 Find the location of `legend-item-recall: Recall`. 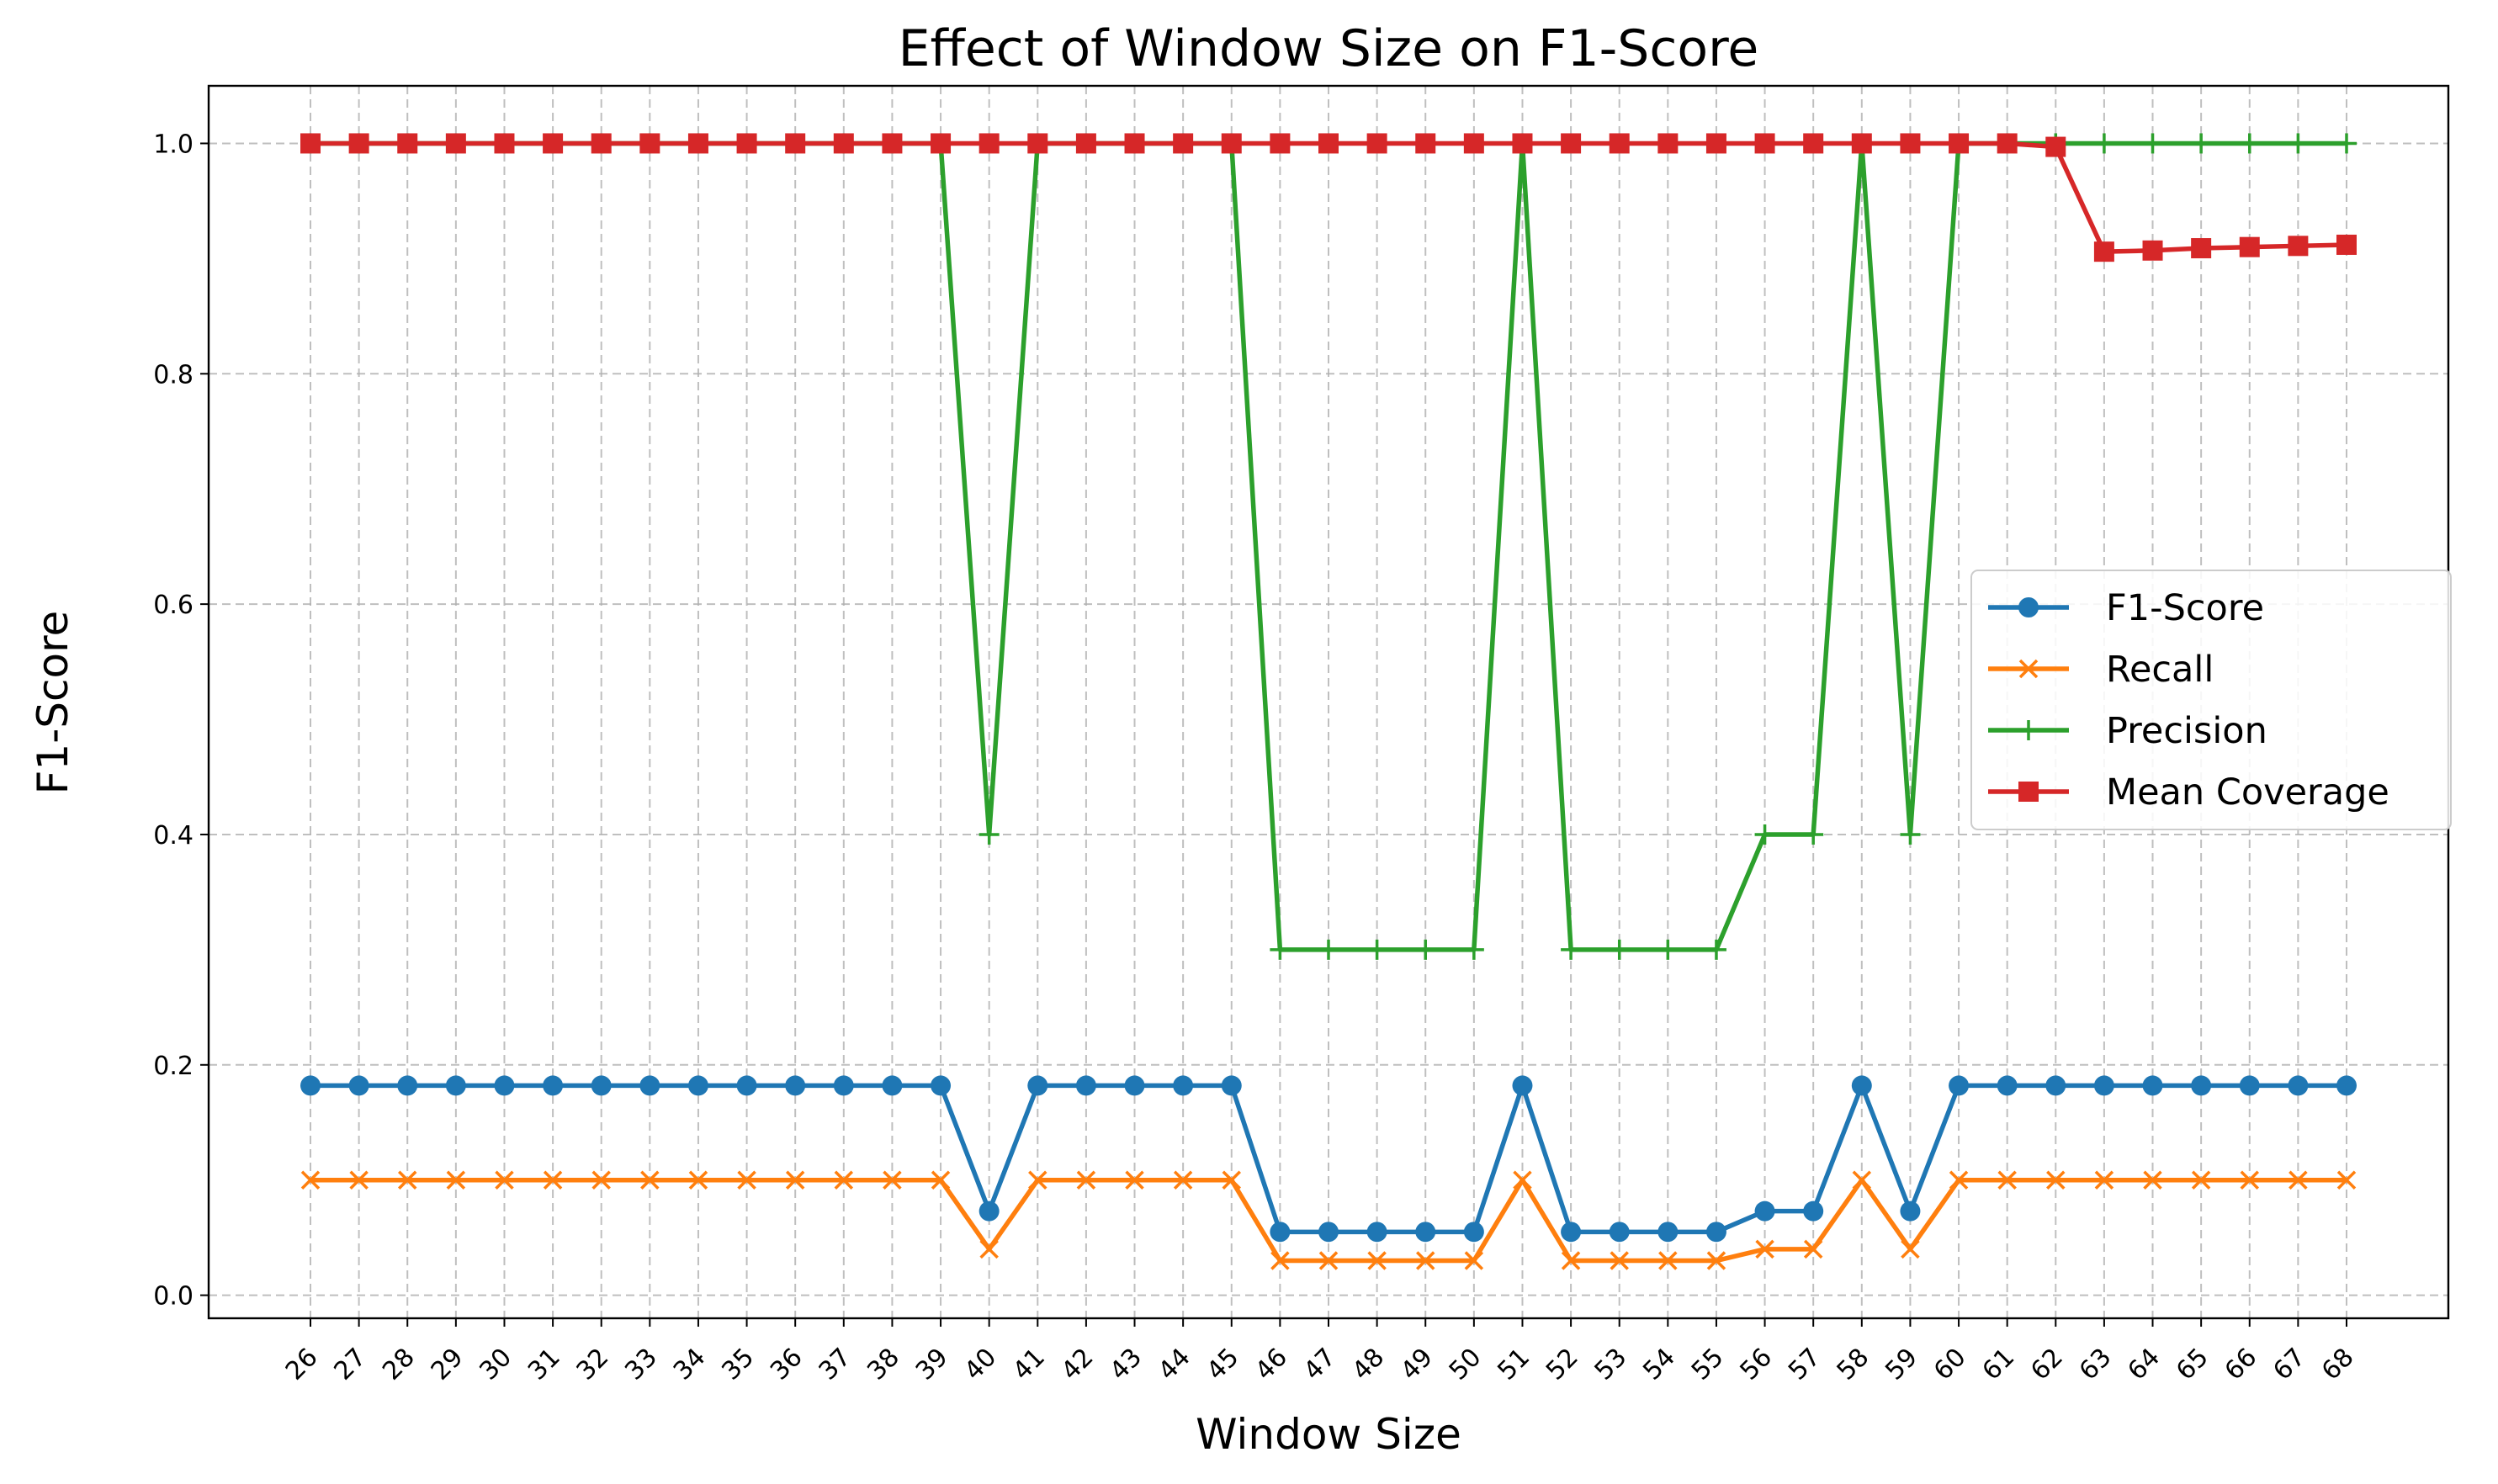

legend-item-recall: Recall is located at coordinates (2101, 670).